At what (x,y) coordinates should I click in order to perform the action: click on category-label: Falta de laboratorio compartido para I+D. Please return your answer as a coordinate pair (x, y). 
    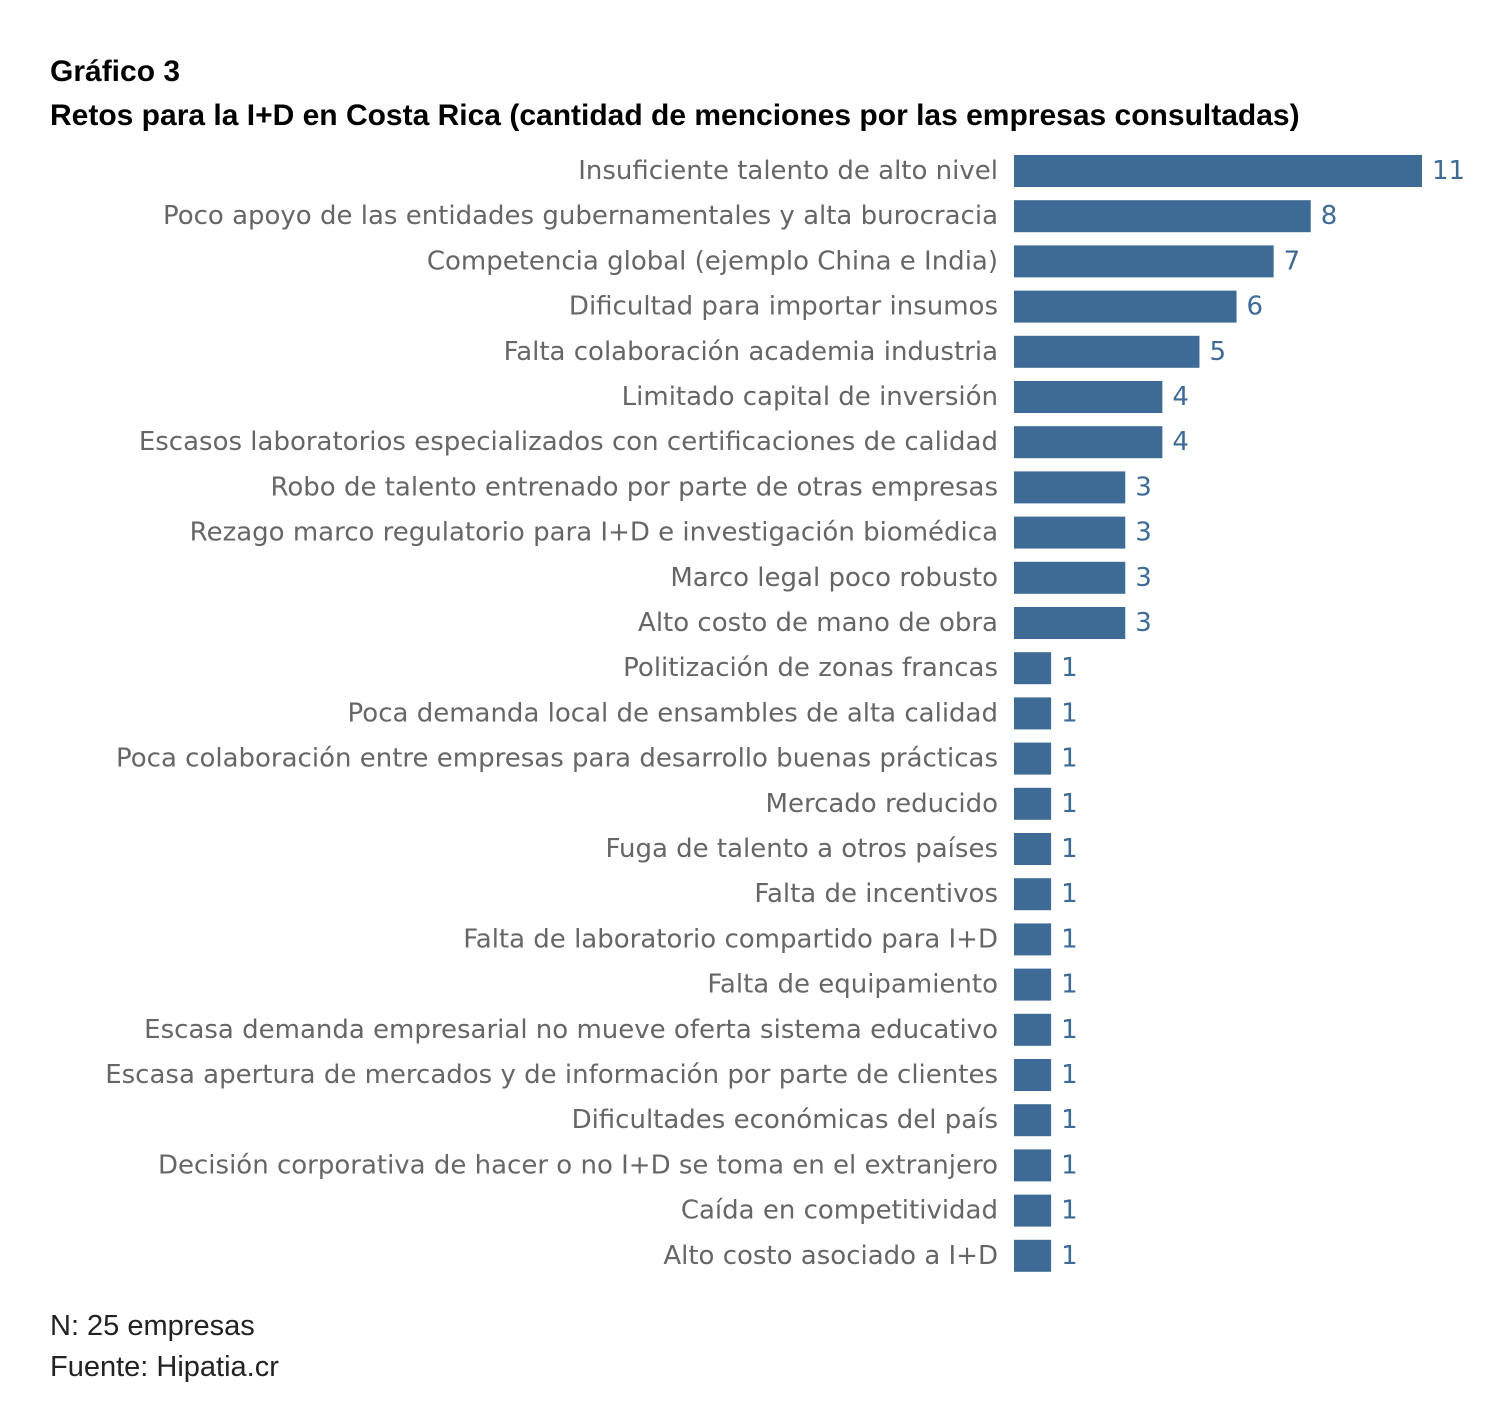
    Looking at the image, I should click on (730, 939).